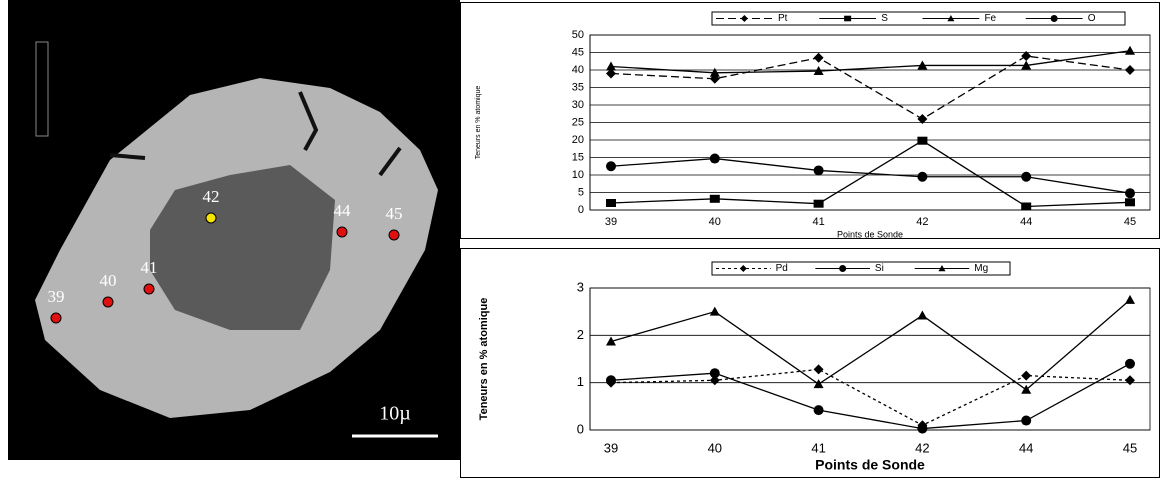  What do you see at coordinates (395, 414) in the screenshot?
I see `scale-label: 10µ` at bounding box center [395, 414].